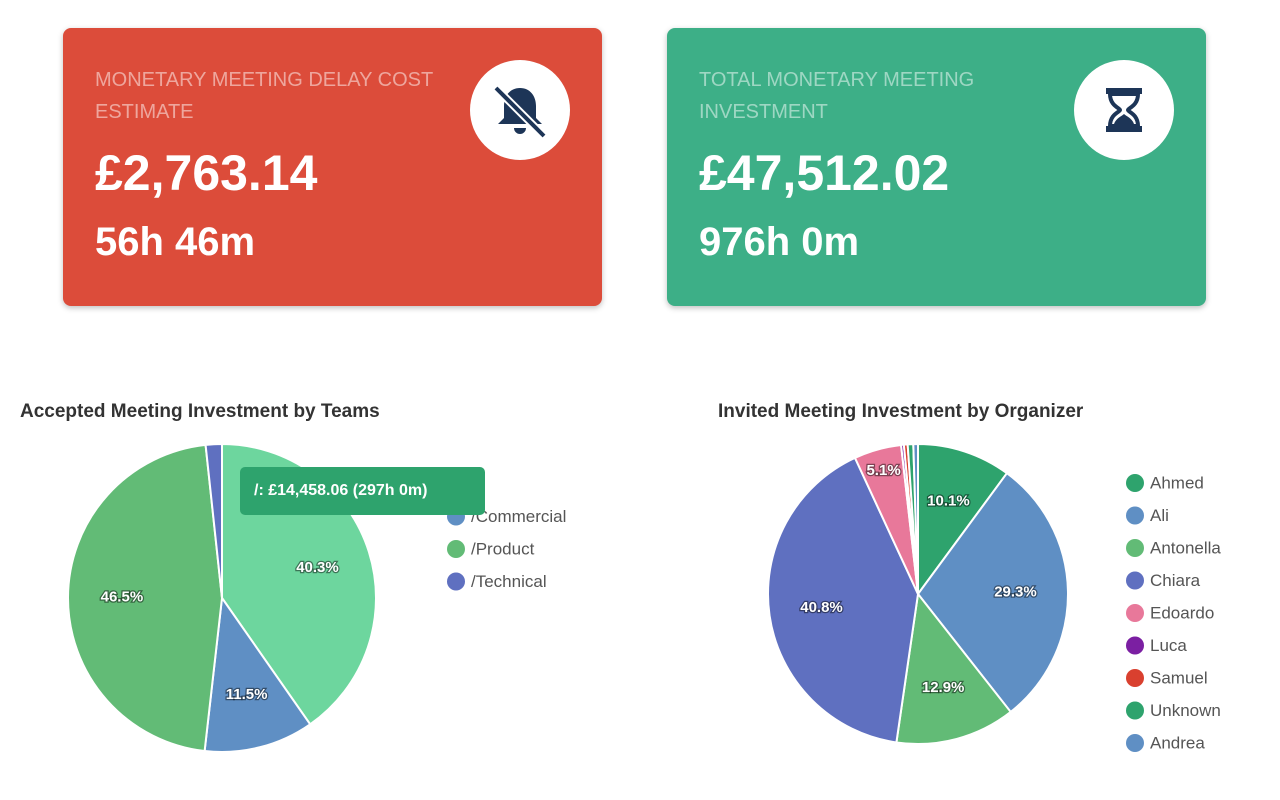 This screenshot has height=800, width=1280. I want to click on card-title: MONETARY MEETING DELAY COST ESTIMATE, so click(264, 96).